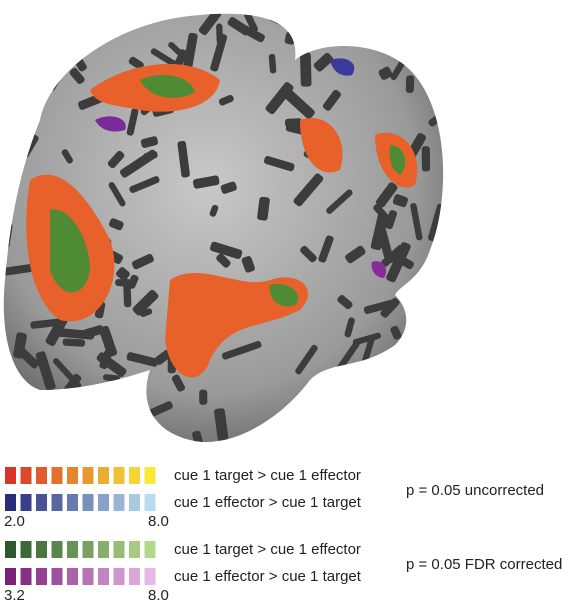 The width and height of the screenshot is (586, 610). Describe the element at coordinates (484, 564) in the screenshot. I see `threshold-label: p = 0.05 FDR corrected` at that location.